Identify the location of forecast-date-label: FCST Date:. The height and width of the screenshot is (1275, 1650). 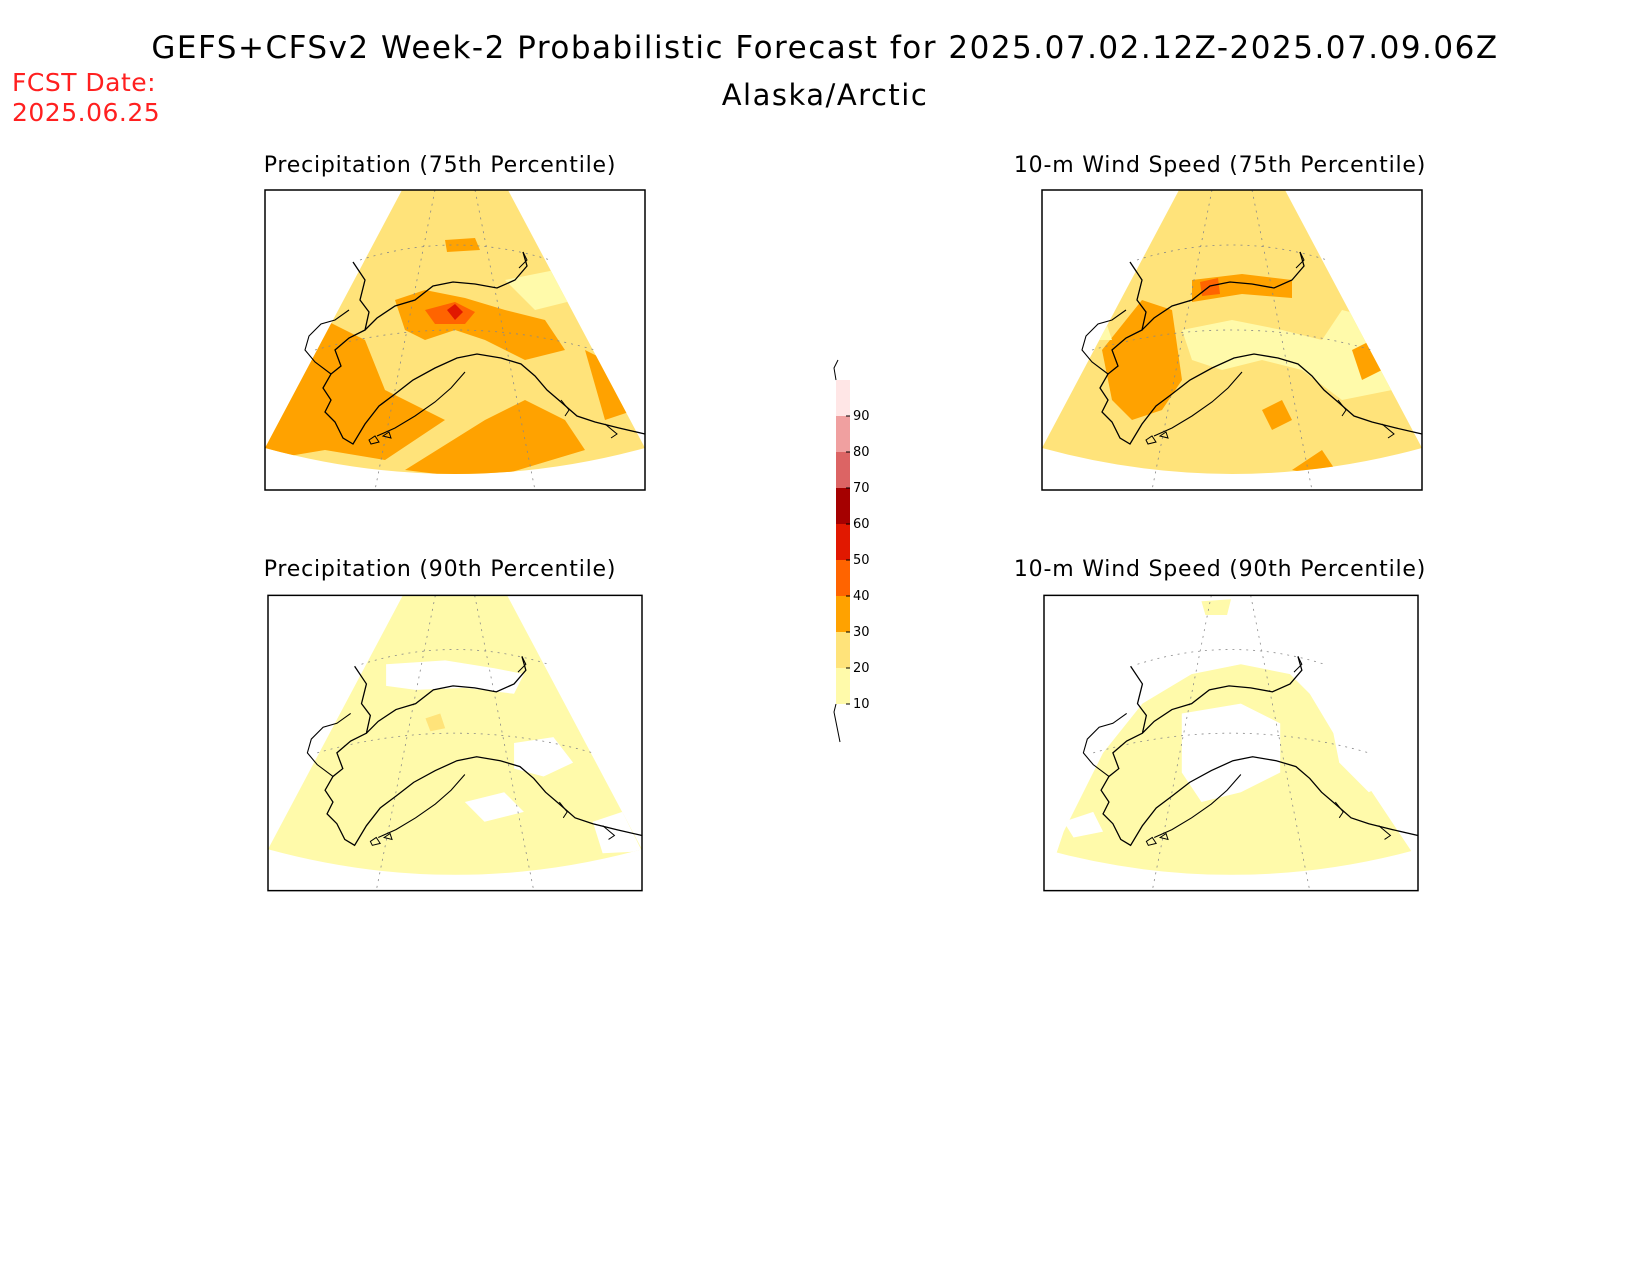
(84, 82).